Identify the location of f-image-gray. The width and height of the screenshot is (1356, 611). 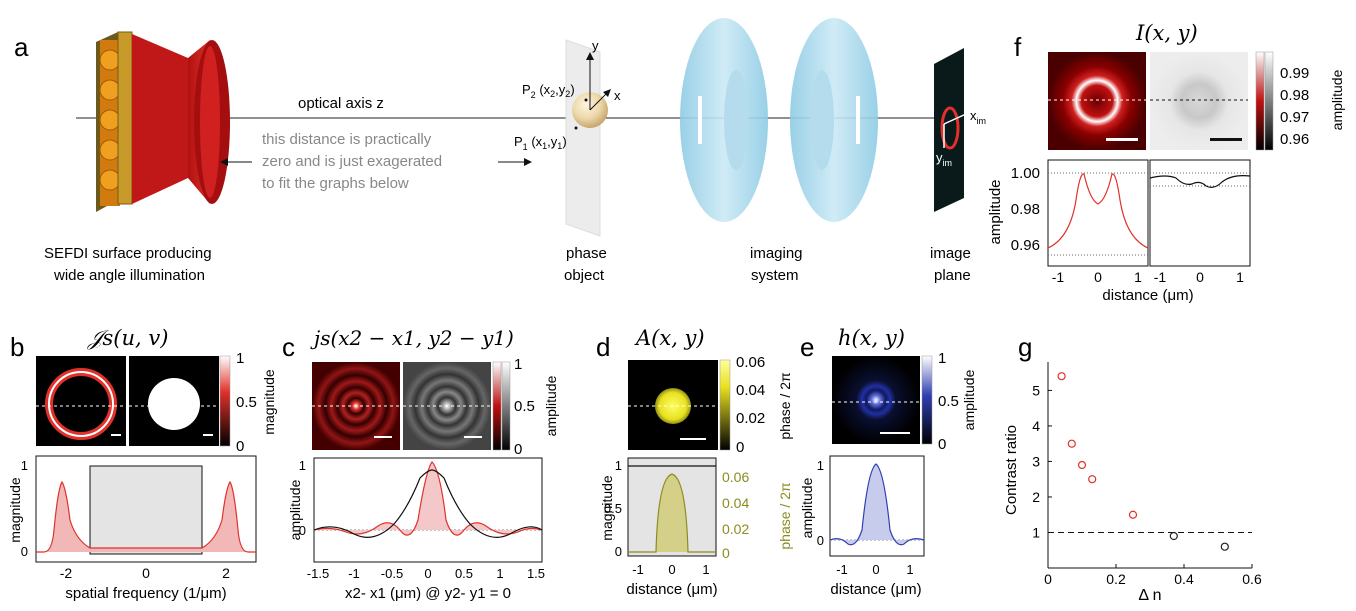
(1199, 101).